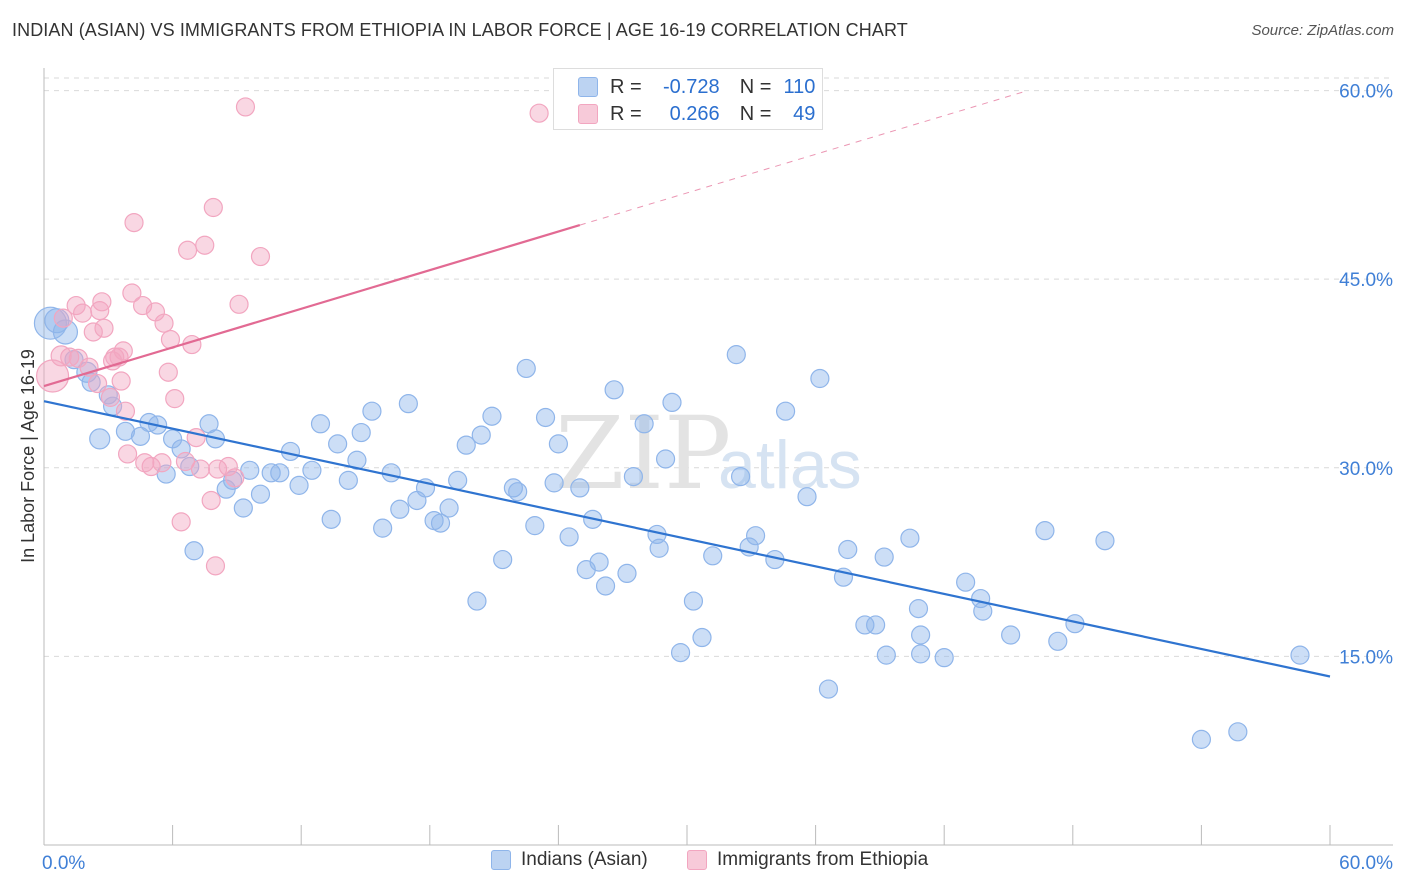 This screenshot has height=892, width=1406. I want to click on stats-row-ethiopia: R = 0.266 N = 49, so click(696, 114).